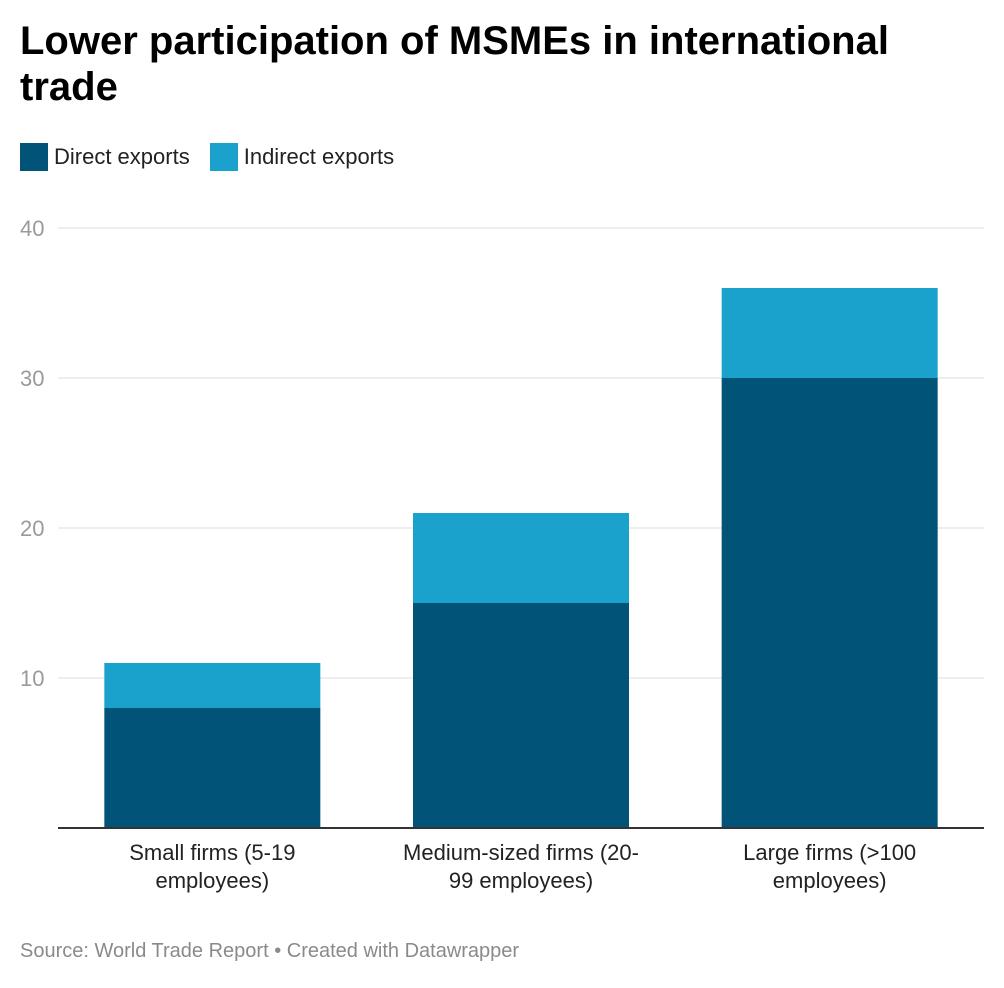 Image resolution: width=1004 pixels, height=988 pixels. I want to click on legend-label-indirect: Indirect exports, so click(319, 156).